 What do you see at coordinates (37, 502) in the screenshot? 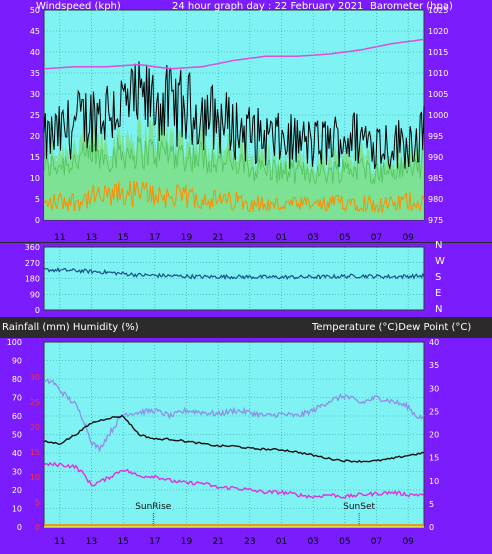
I see `rainfall-tick-label: 5` at bounding box center [37, 502].